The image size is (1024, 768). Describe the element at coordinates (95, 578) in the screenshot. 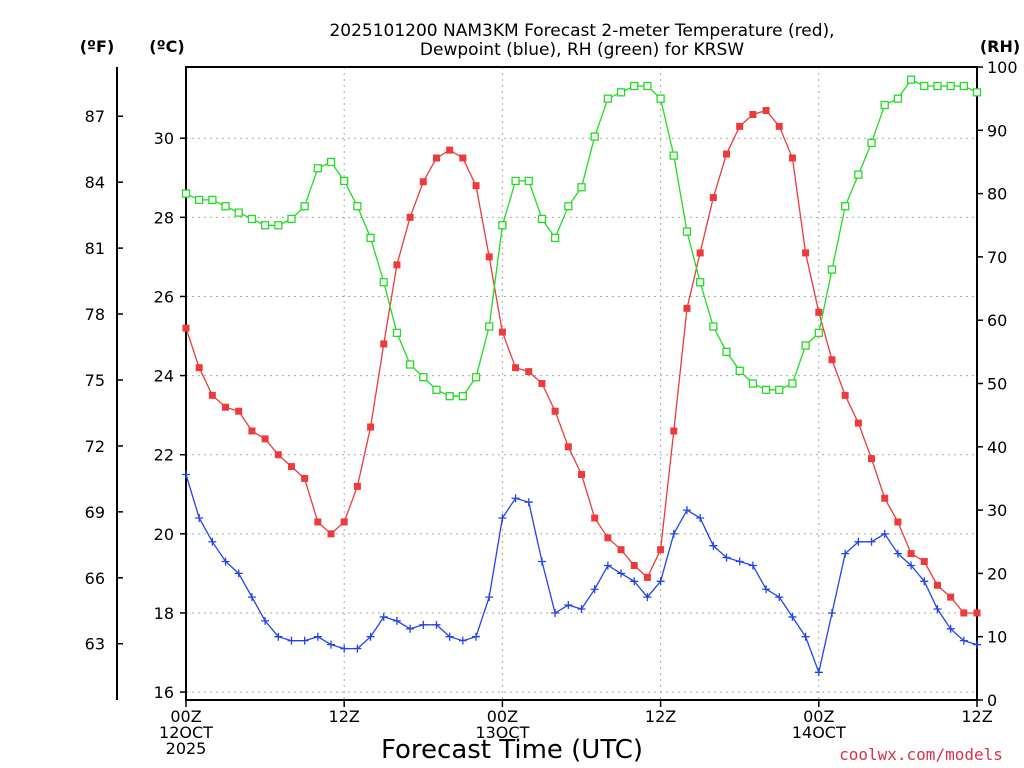

I see `fahrenheit-tick-label: 66` at that location.